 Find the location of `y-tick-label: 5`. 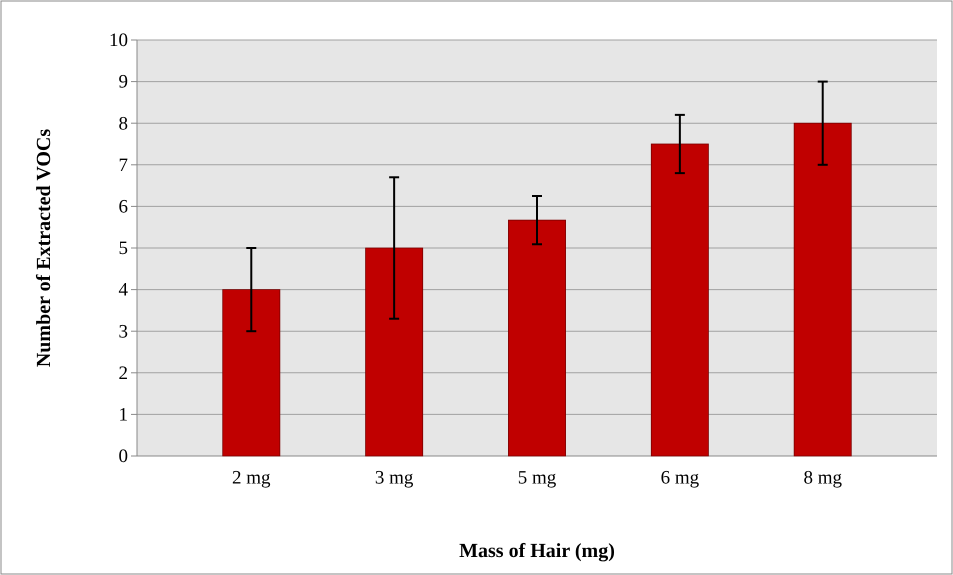

y-tick-label: 5 is located at coordinates (123, 249).